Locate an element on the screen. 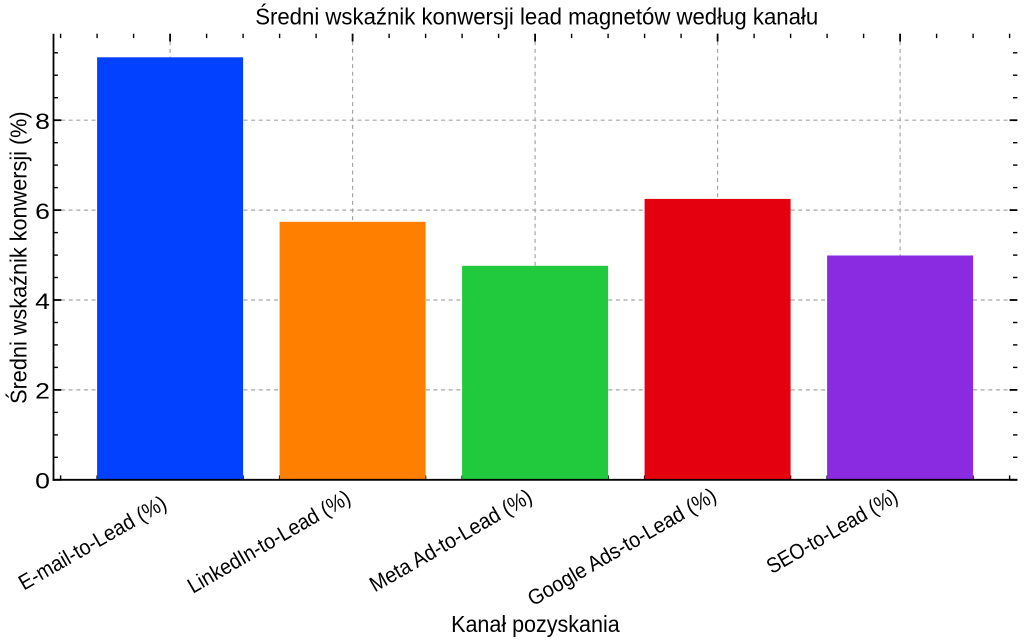 The width and height of the screenshot is (1024, 641). svg-text: 6 is located at coordinates (42, 211).